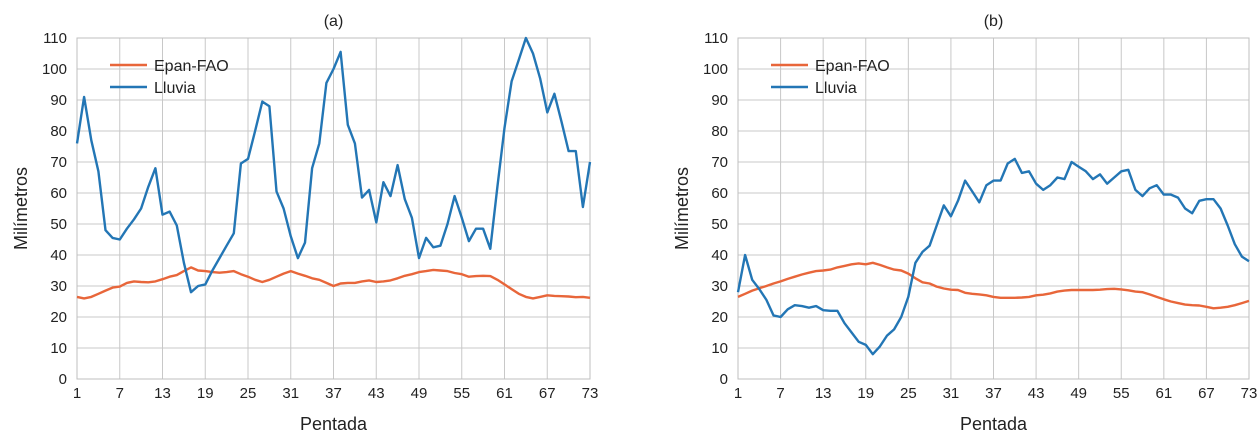  Describe the element at coordinates (334, 21) in the screenshot. I see `chart-title: (a)` at that location.